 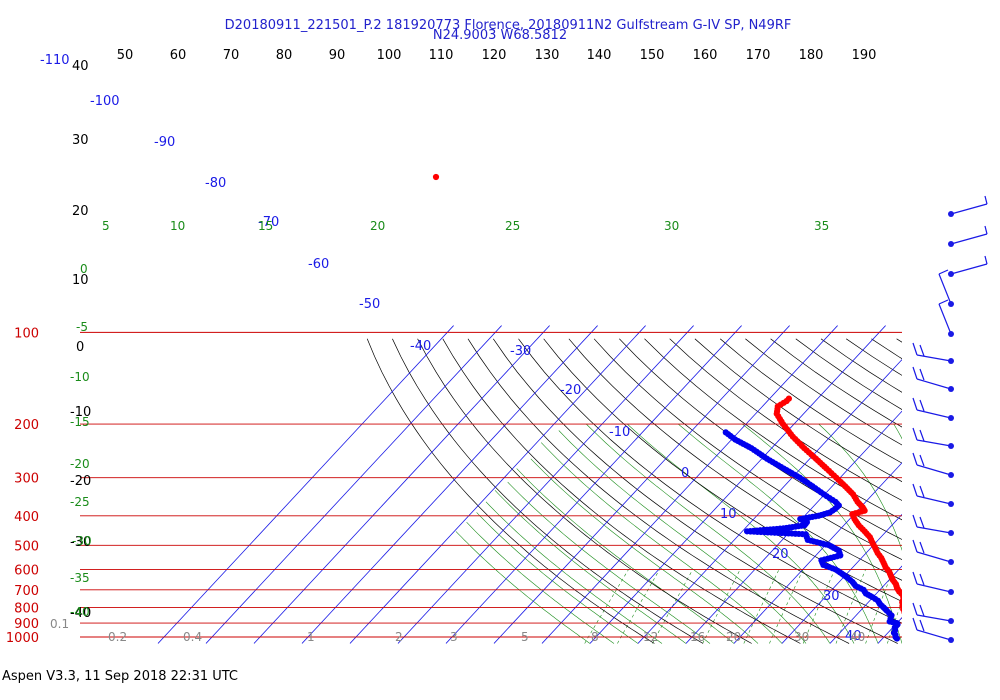 I want to click on moist-adiabat-label: -15, so click(x=80, y=422).